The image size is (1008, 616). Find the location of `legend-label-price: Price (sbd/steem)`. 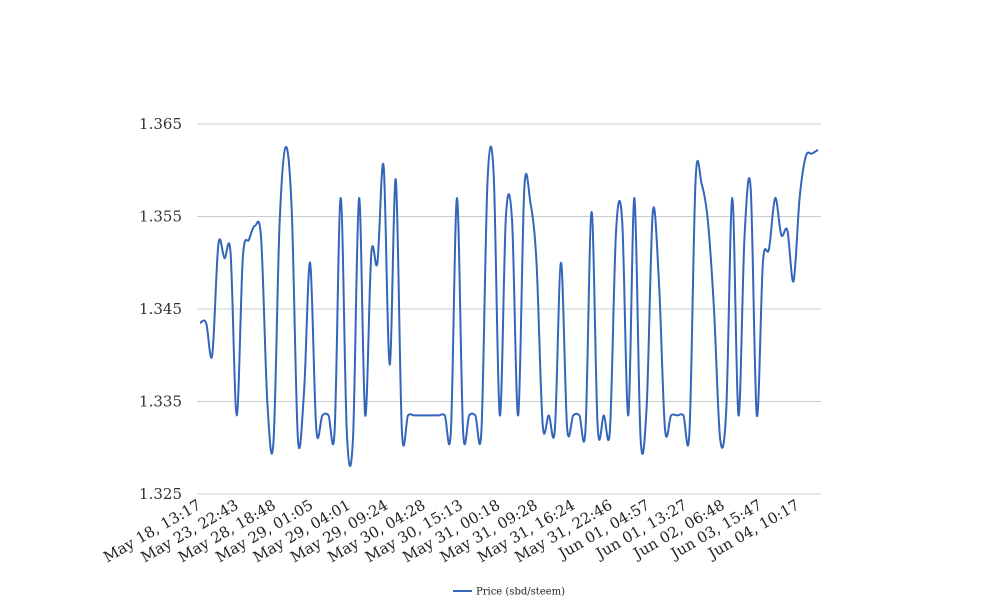

legend-label-price: Price (sbd/steem) is located at coordinates (520, 592).